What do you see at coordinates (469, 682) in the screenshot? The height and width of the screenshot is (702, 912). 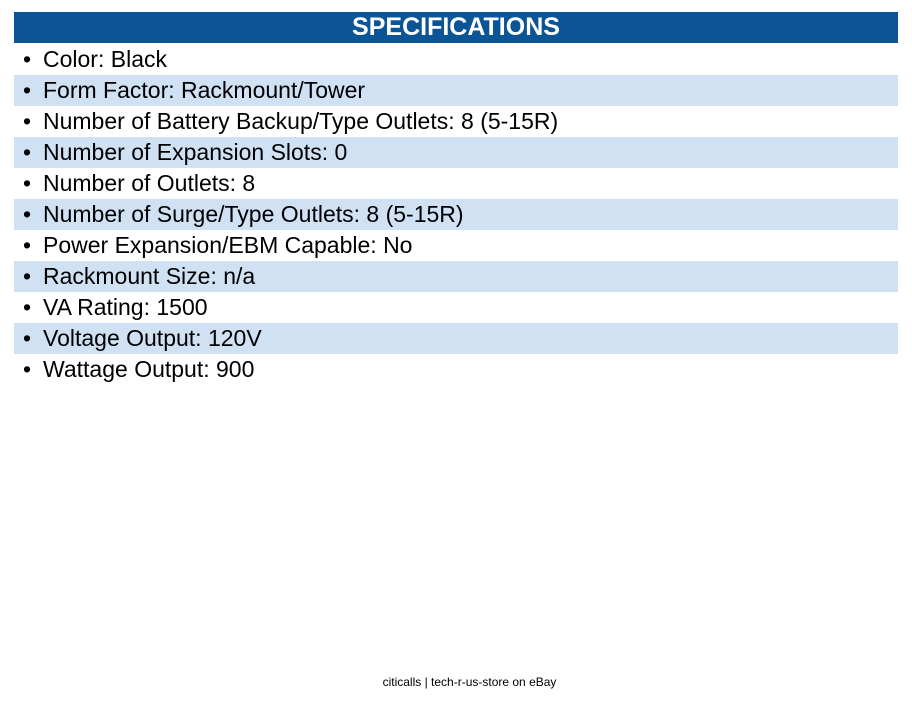 I see `footer-credit: citicalls | tech-r-us-store on eBay` at bounding box center [469, 682].